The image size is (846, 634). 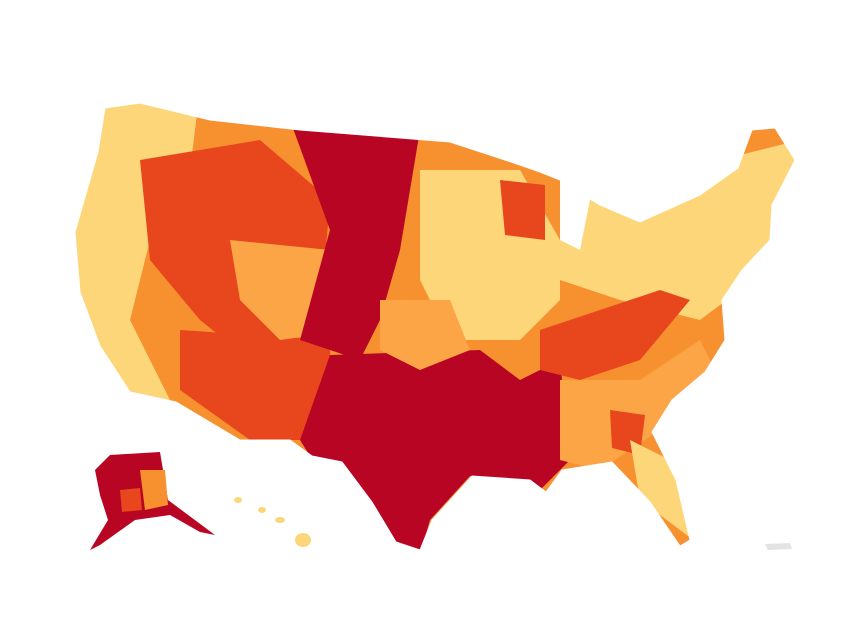 What do you see at coordinates (778, 546) in the screenshot?
I see `puerto-rico` at bounding box center [778, 546].